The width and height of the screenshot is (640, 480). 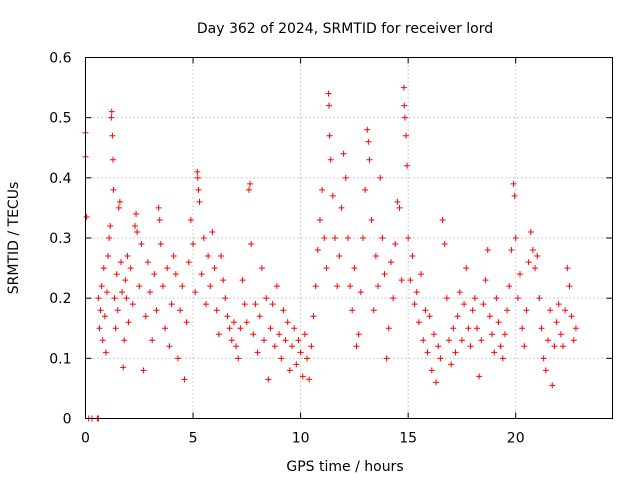 I want to click on y-tick-label: 0, so click(x=67, y=420).